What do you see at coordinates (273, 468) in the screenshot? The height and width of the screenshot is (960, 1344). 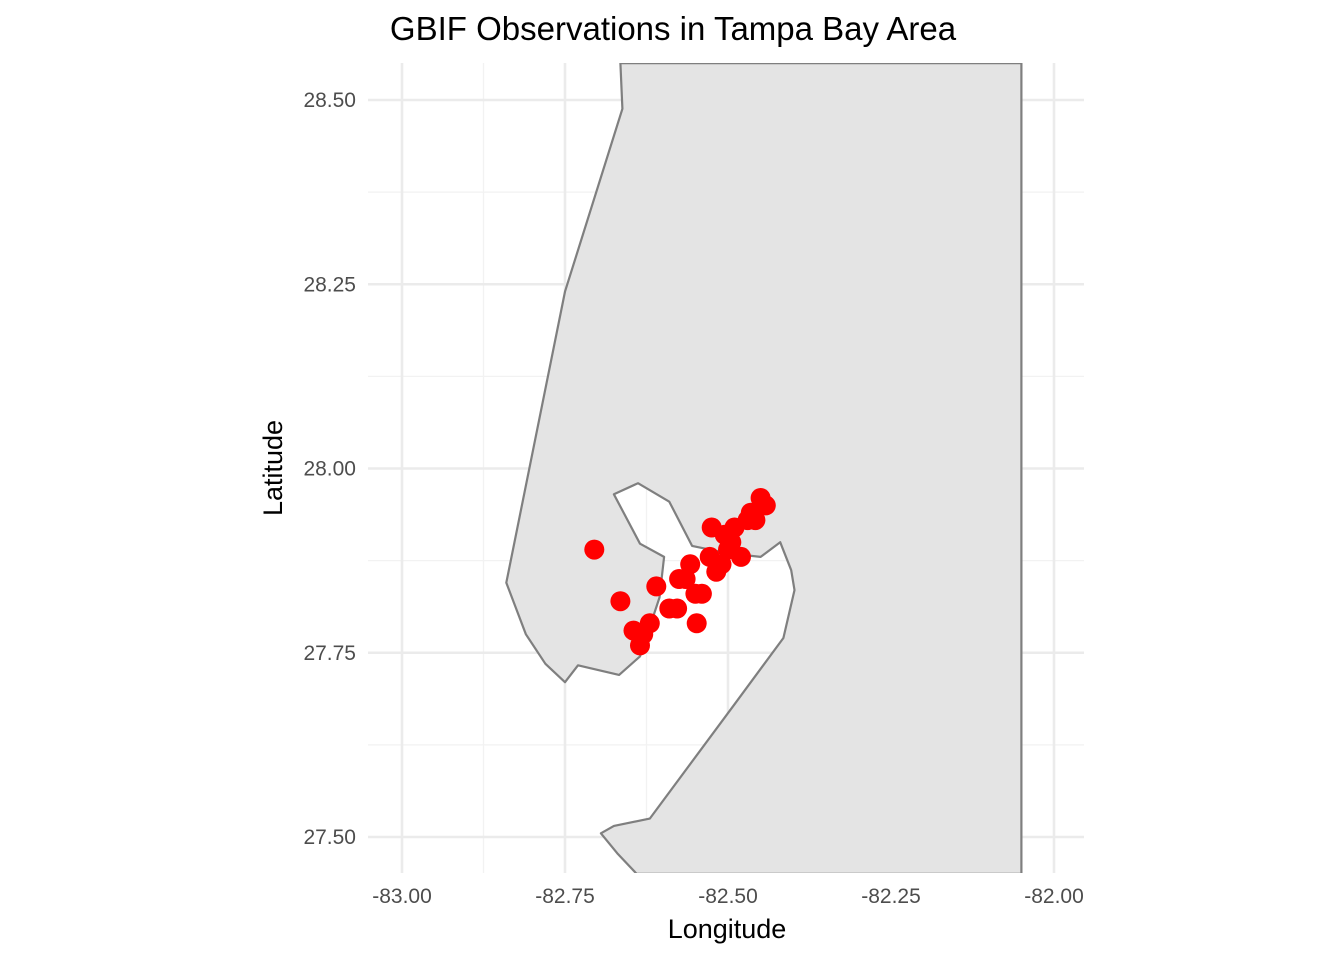 I see `y-axis-label: Latitude` at bounding box center [273, 468].